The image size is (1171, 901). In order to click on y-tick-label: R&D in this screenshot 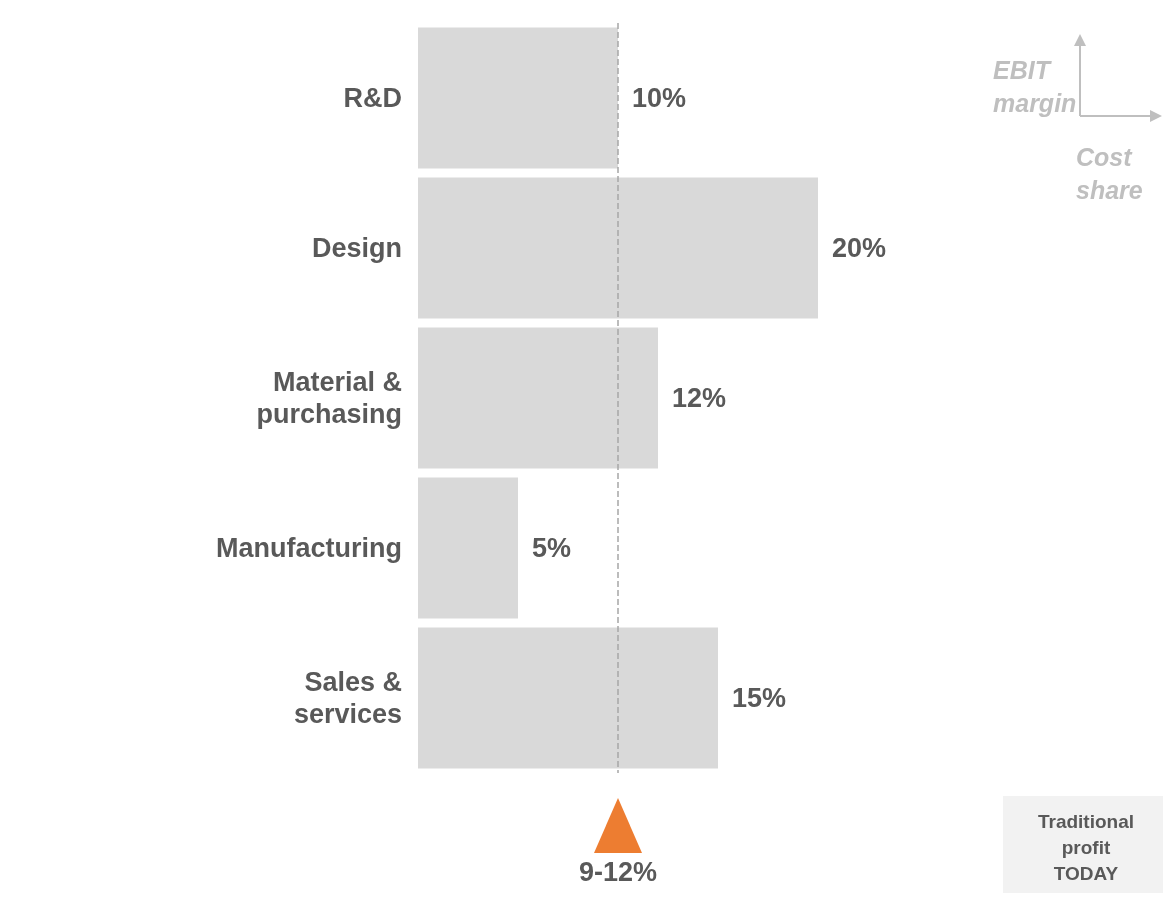, I will do `click(372, 98)`.